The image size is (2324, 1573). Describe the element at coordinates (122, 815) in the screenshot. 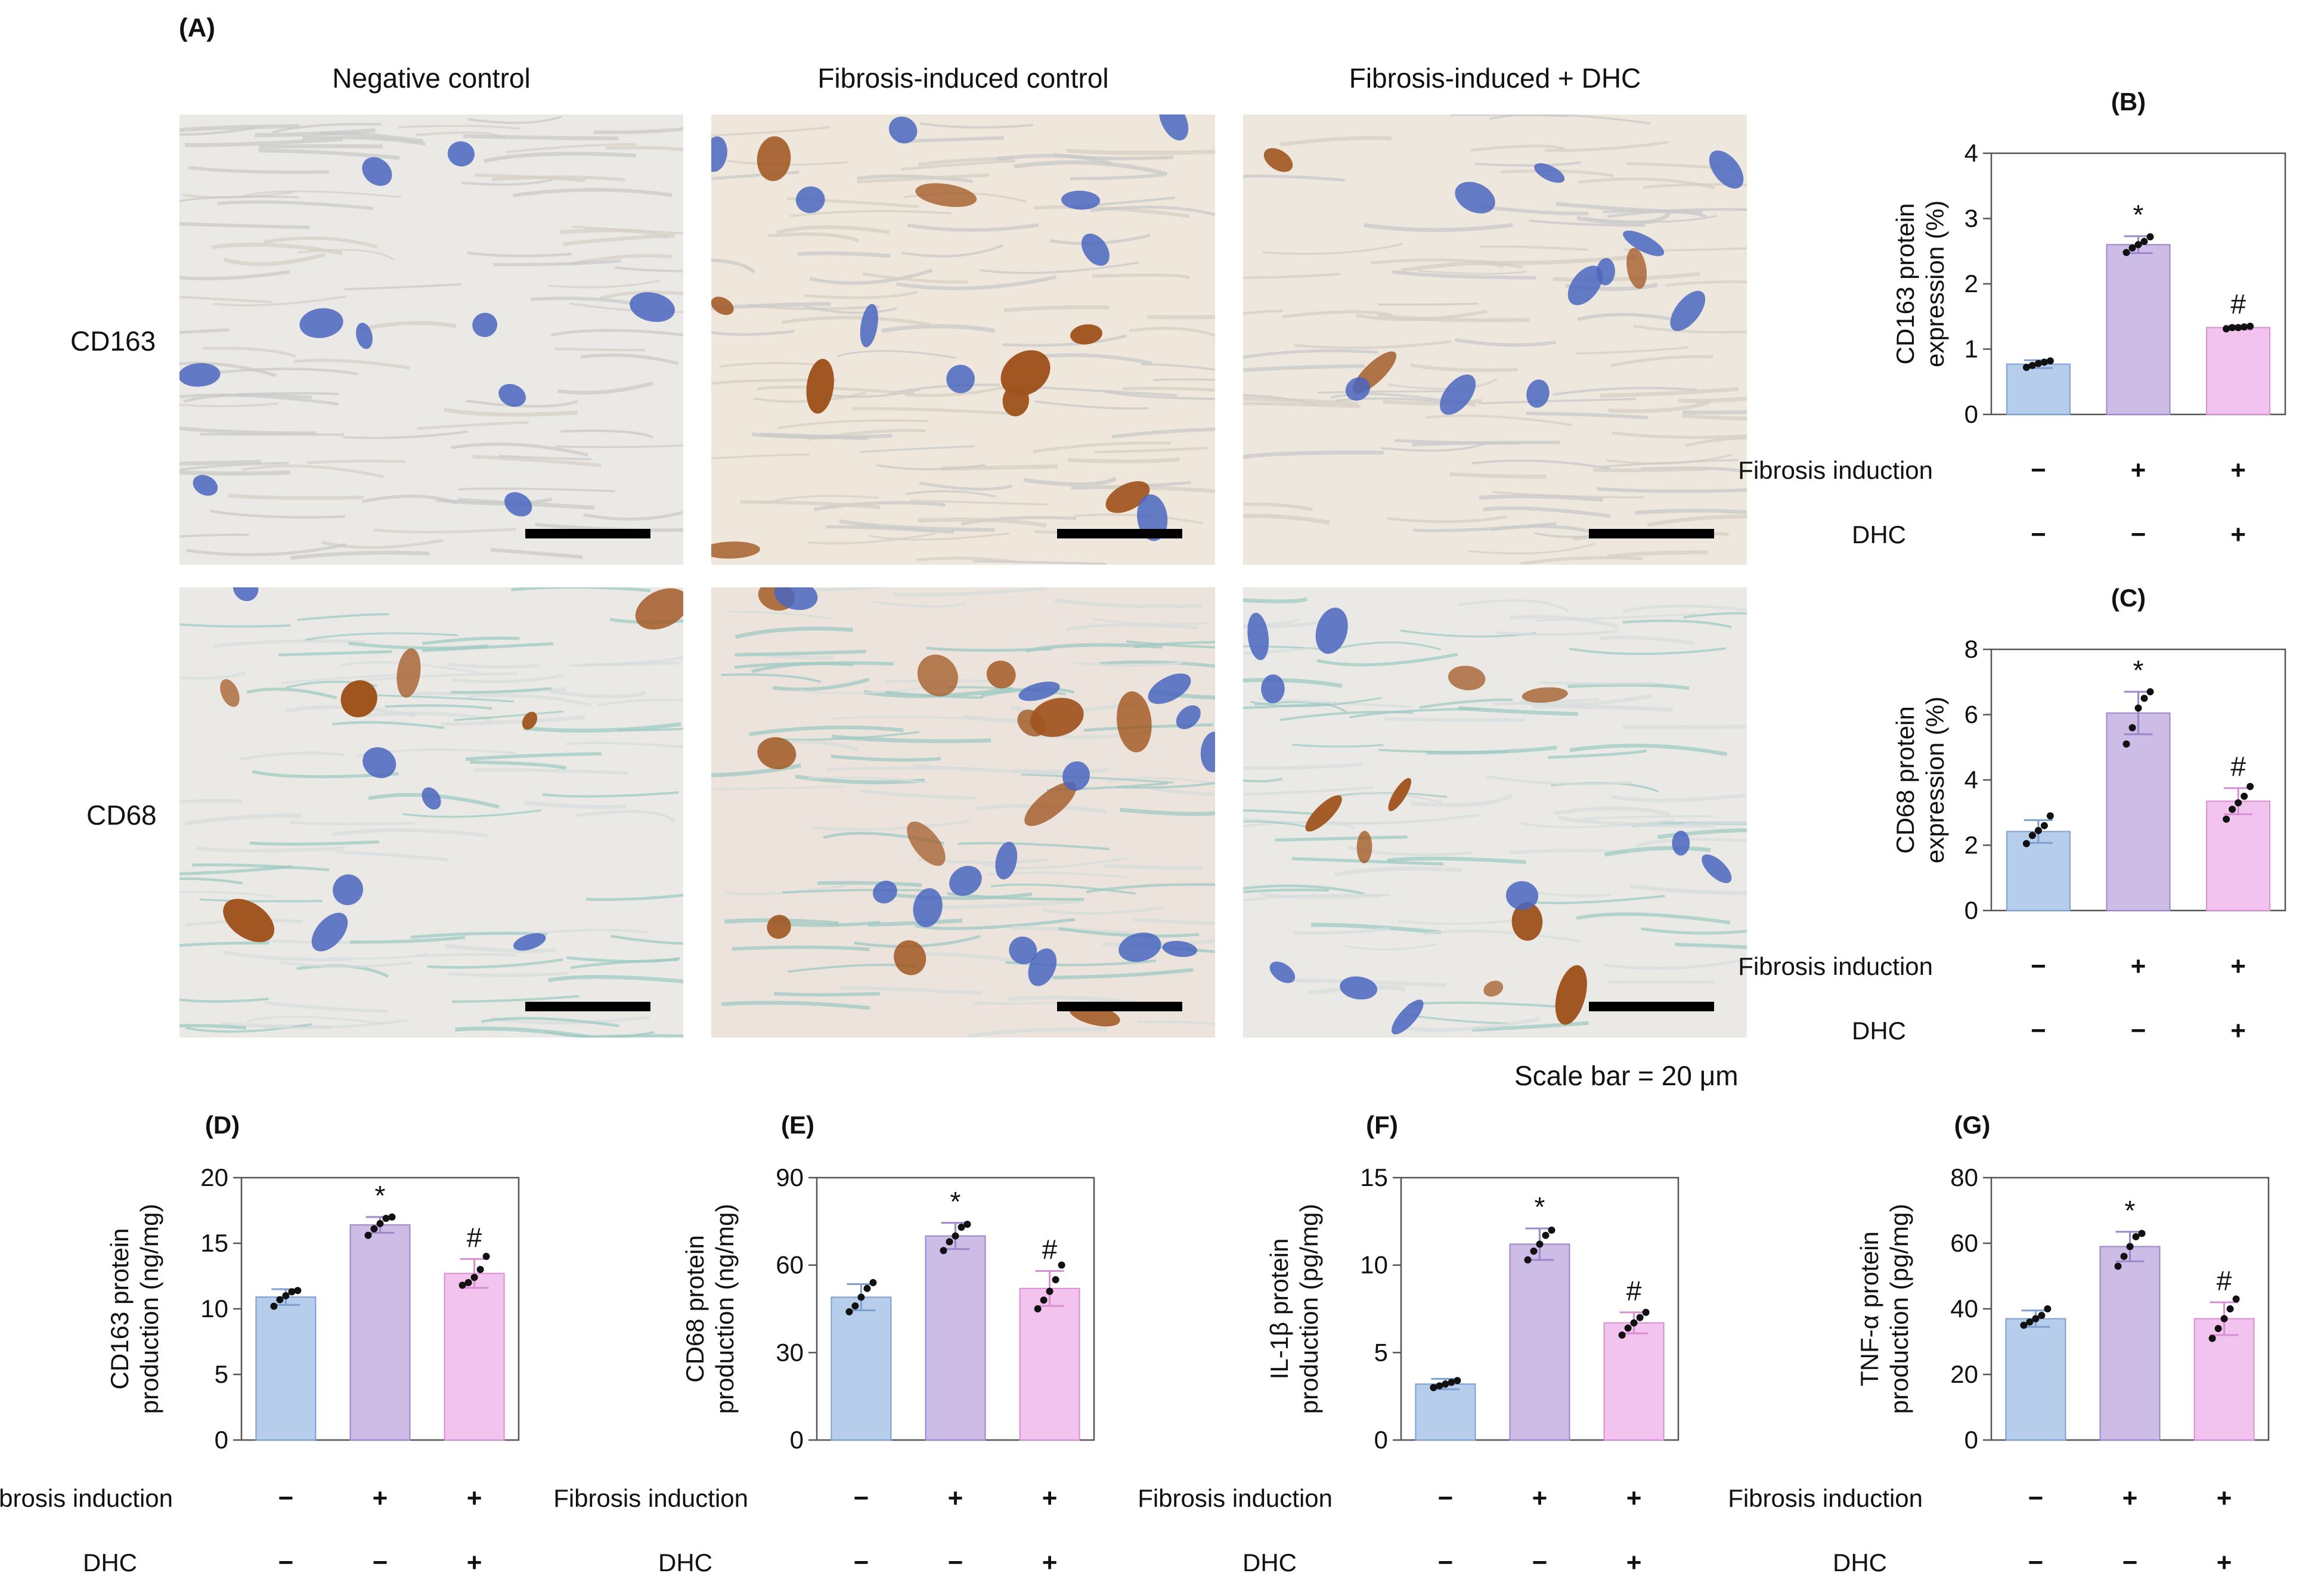

I see `row-label-cd68: CD68` at that location.